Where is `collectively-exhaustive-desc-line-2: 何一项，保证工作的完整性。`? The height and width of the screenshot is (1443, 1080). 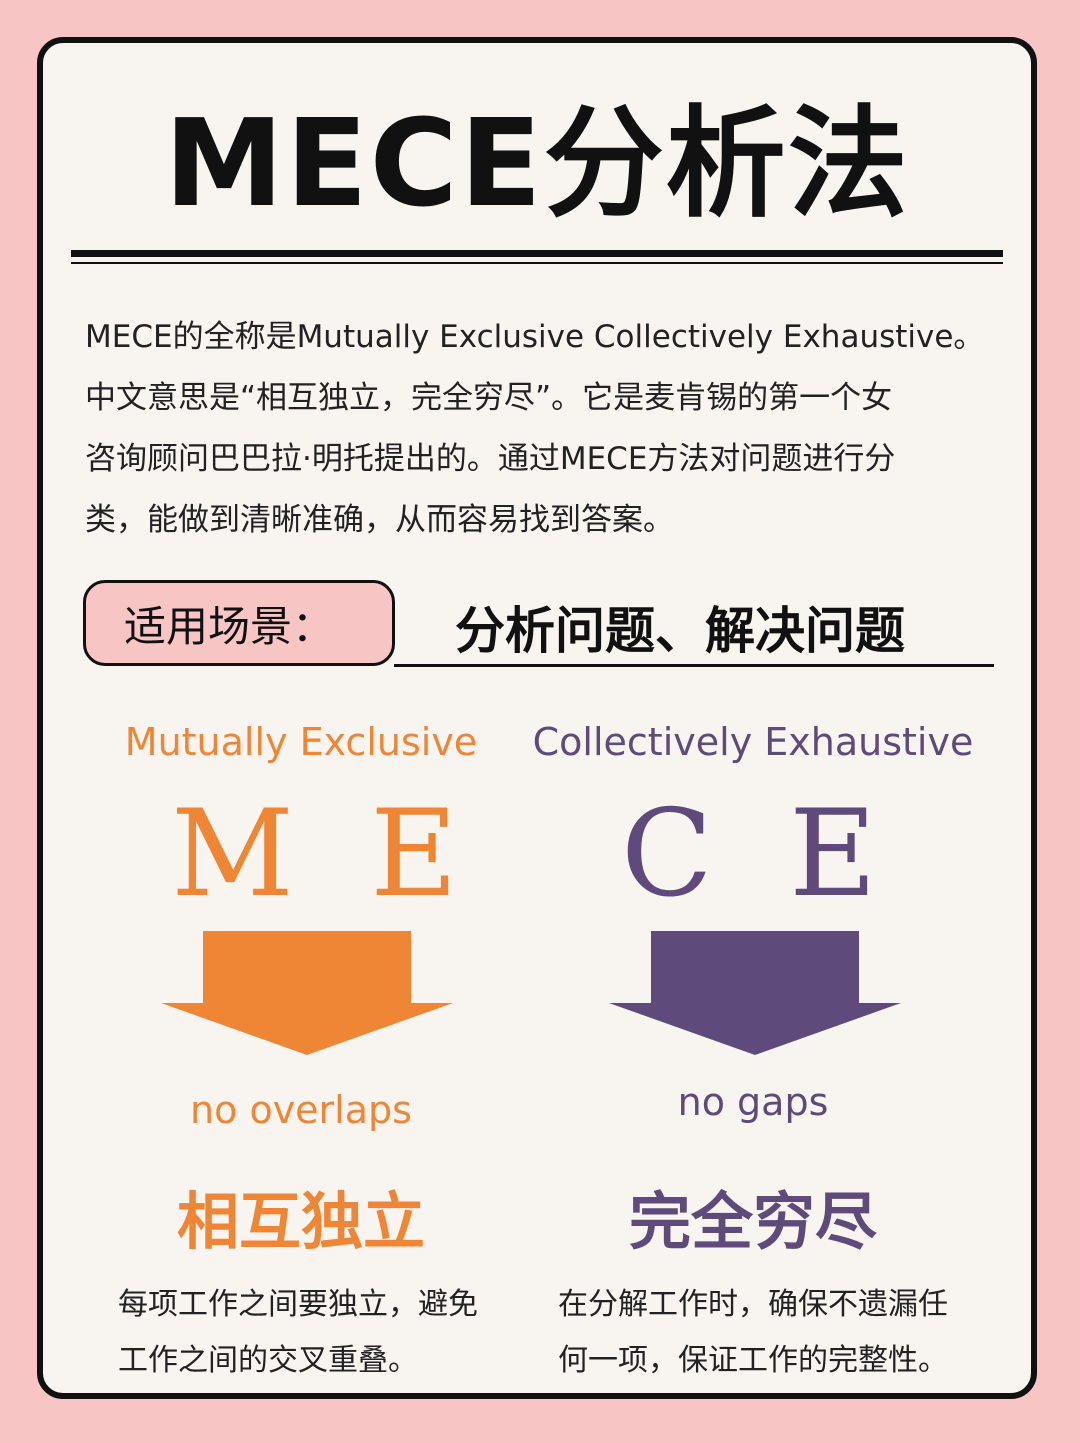 collectively-exhaustive-desc-line-2: 何一项，保证工作的完整性。 is located at coordinates (753, 1360).